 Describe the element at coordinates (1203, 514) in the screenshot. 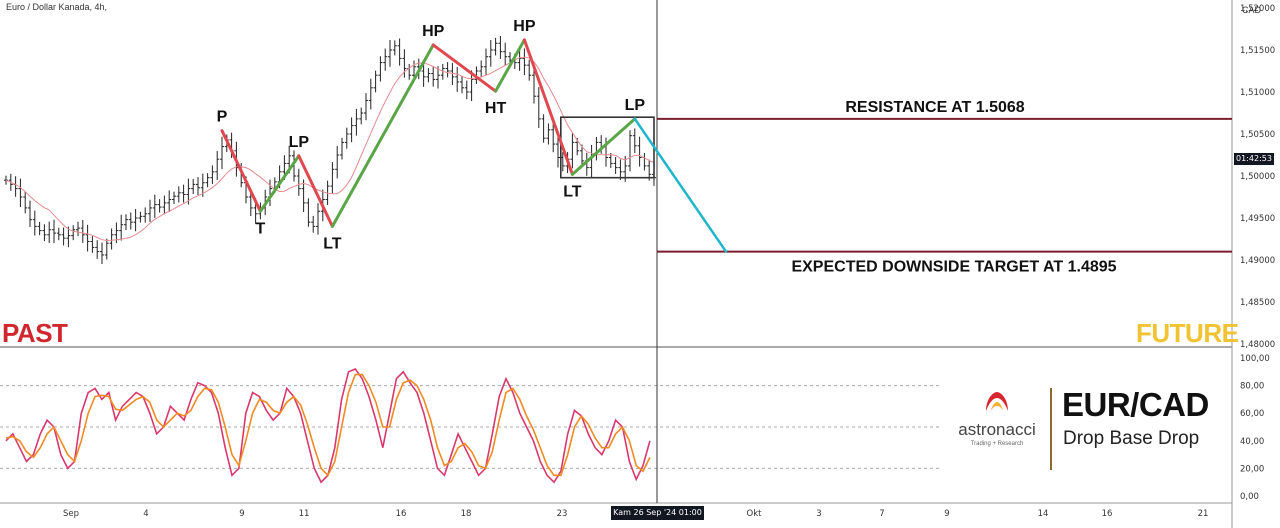

I see `time-tick-label: 21` at that location.